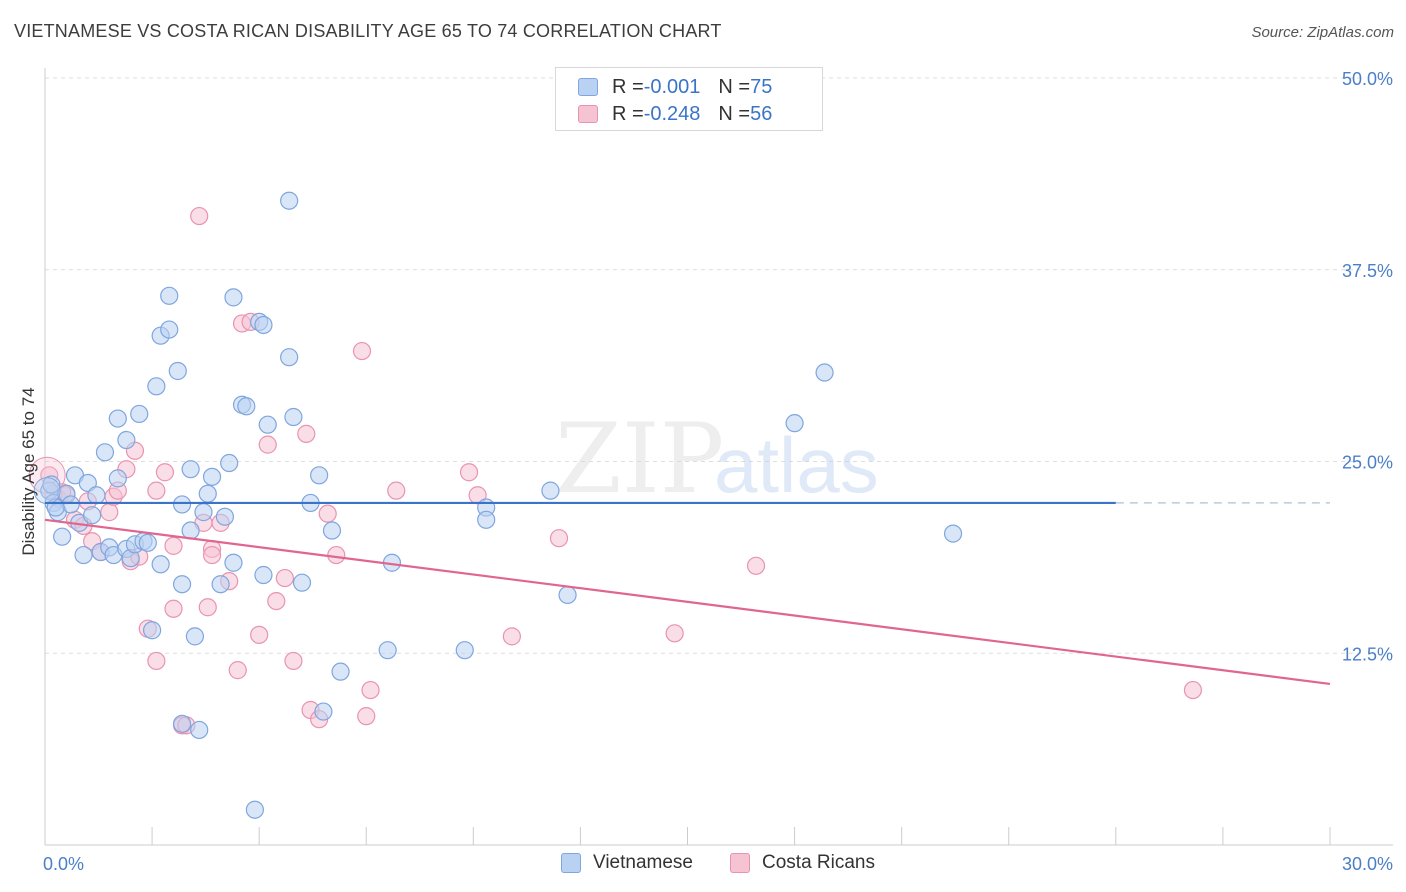  I want to click on y-axis-label: Disability Age 65 to 74, so click(28, 471).